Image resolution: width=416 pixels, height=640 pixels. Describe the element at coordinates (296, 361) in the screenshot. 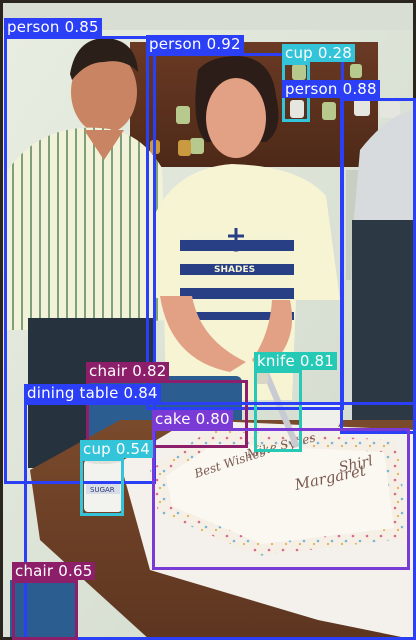

I see `detection-label-knife-1: knife 0.81` at that location.